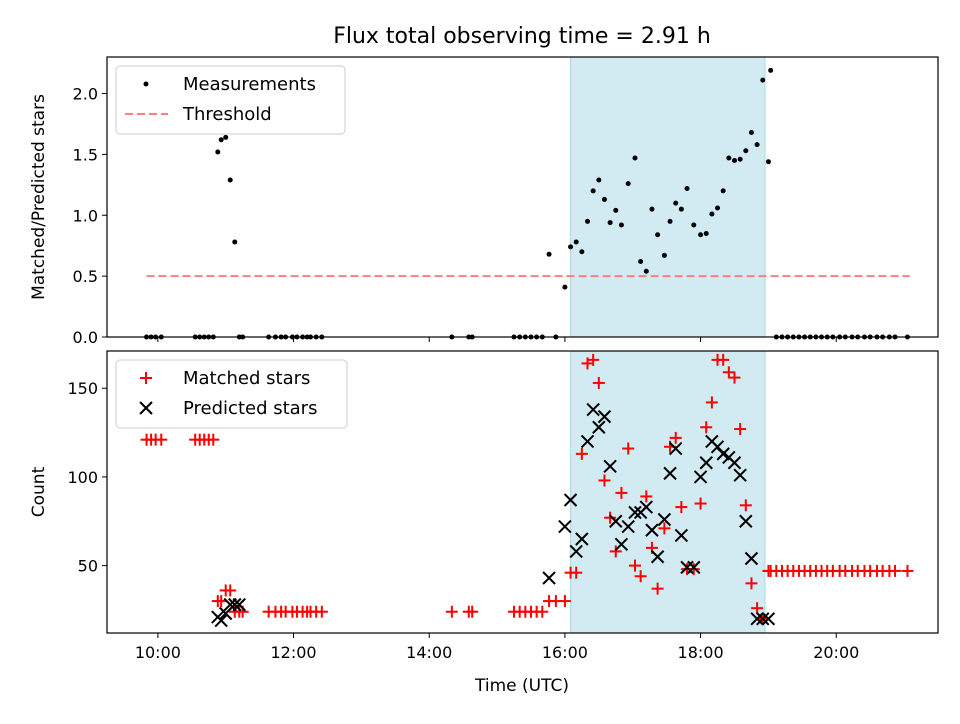 This screenshot has width=960, height=724. What do you see at coordinates (85, 215) in the screenshot?
I see `panel1-ytick-label: 1.0` at bounding box center [85, 215].